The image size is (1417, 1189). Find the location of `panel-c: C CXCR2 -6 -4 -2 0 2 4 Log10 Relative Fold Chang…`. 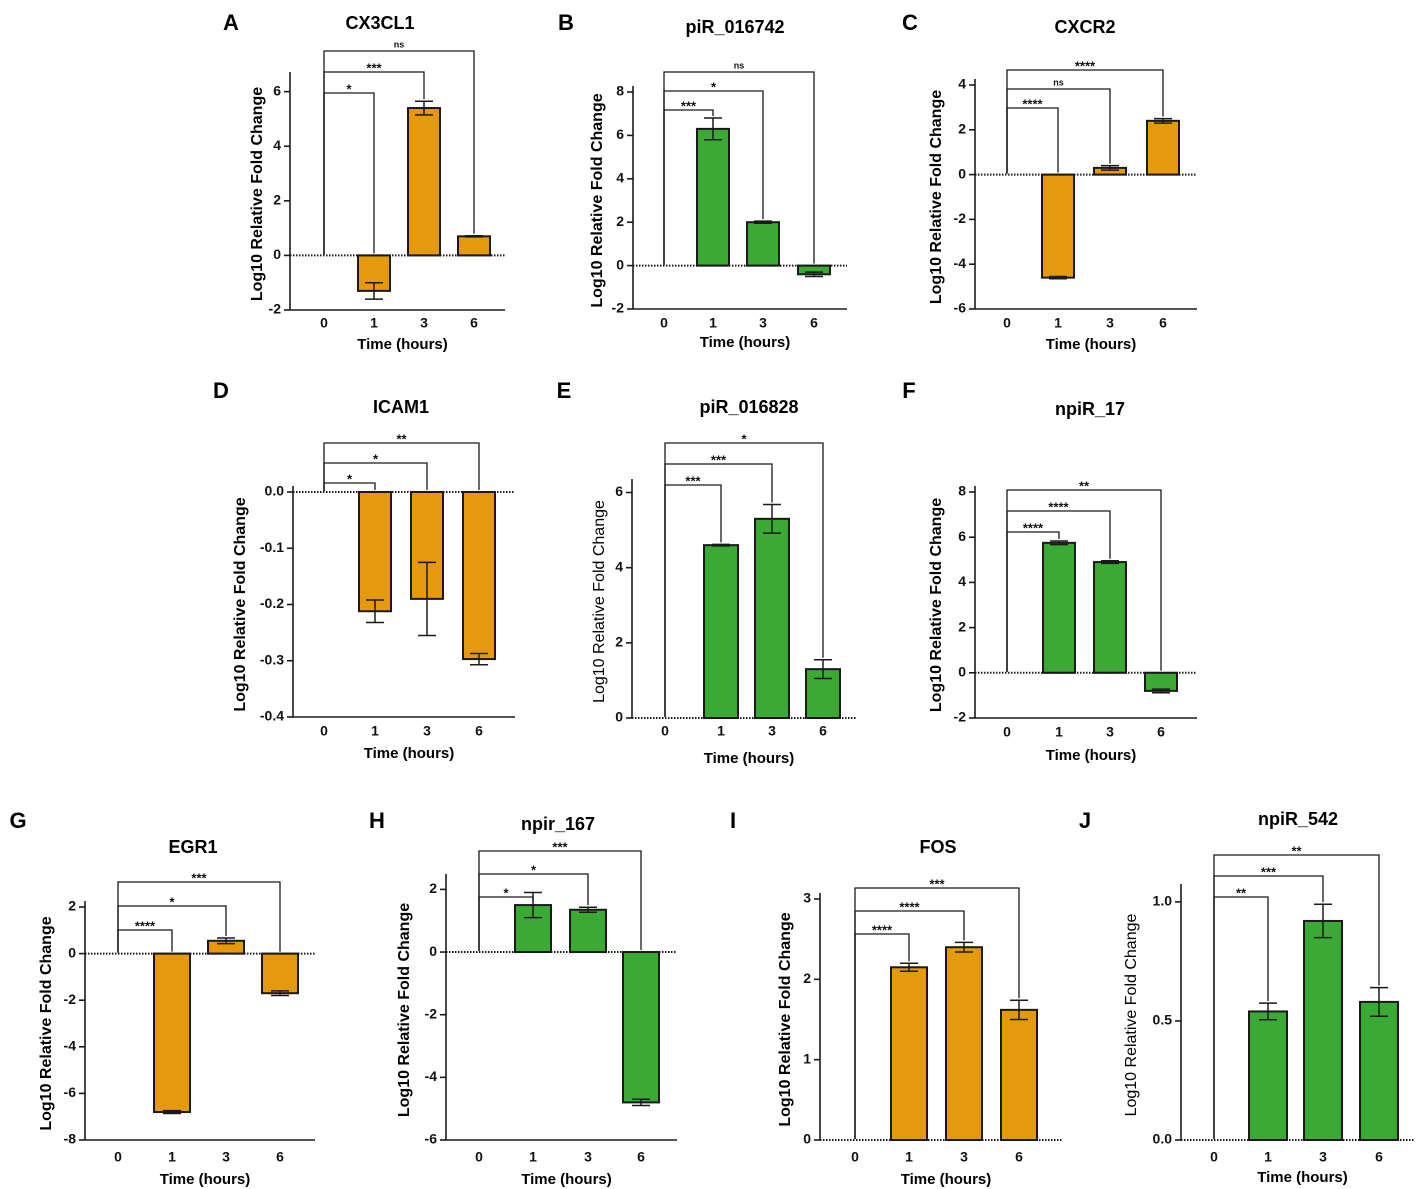

panel-c: C CXCR2 -6 -4 -2 0 2 4 Log10 Relative Fold Chang… is located at coordinates (1049, 181).